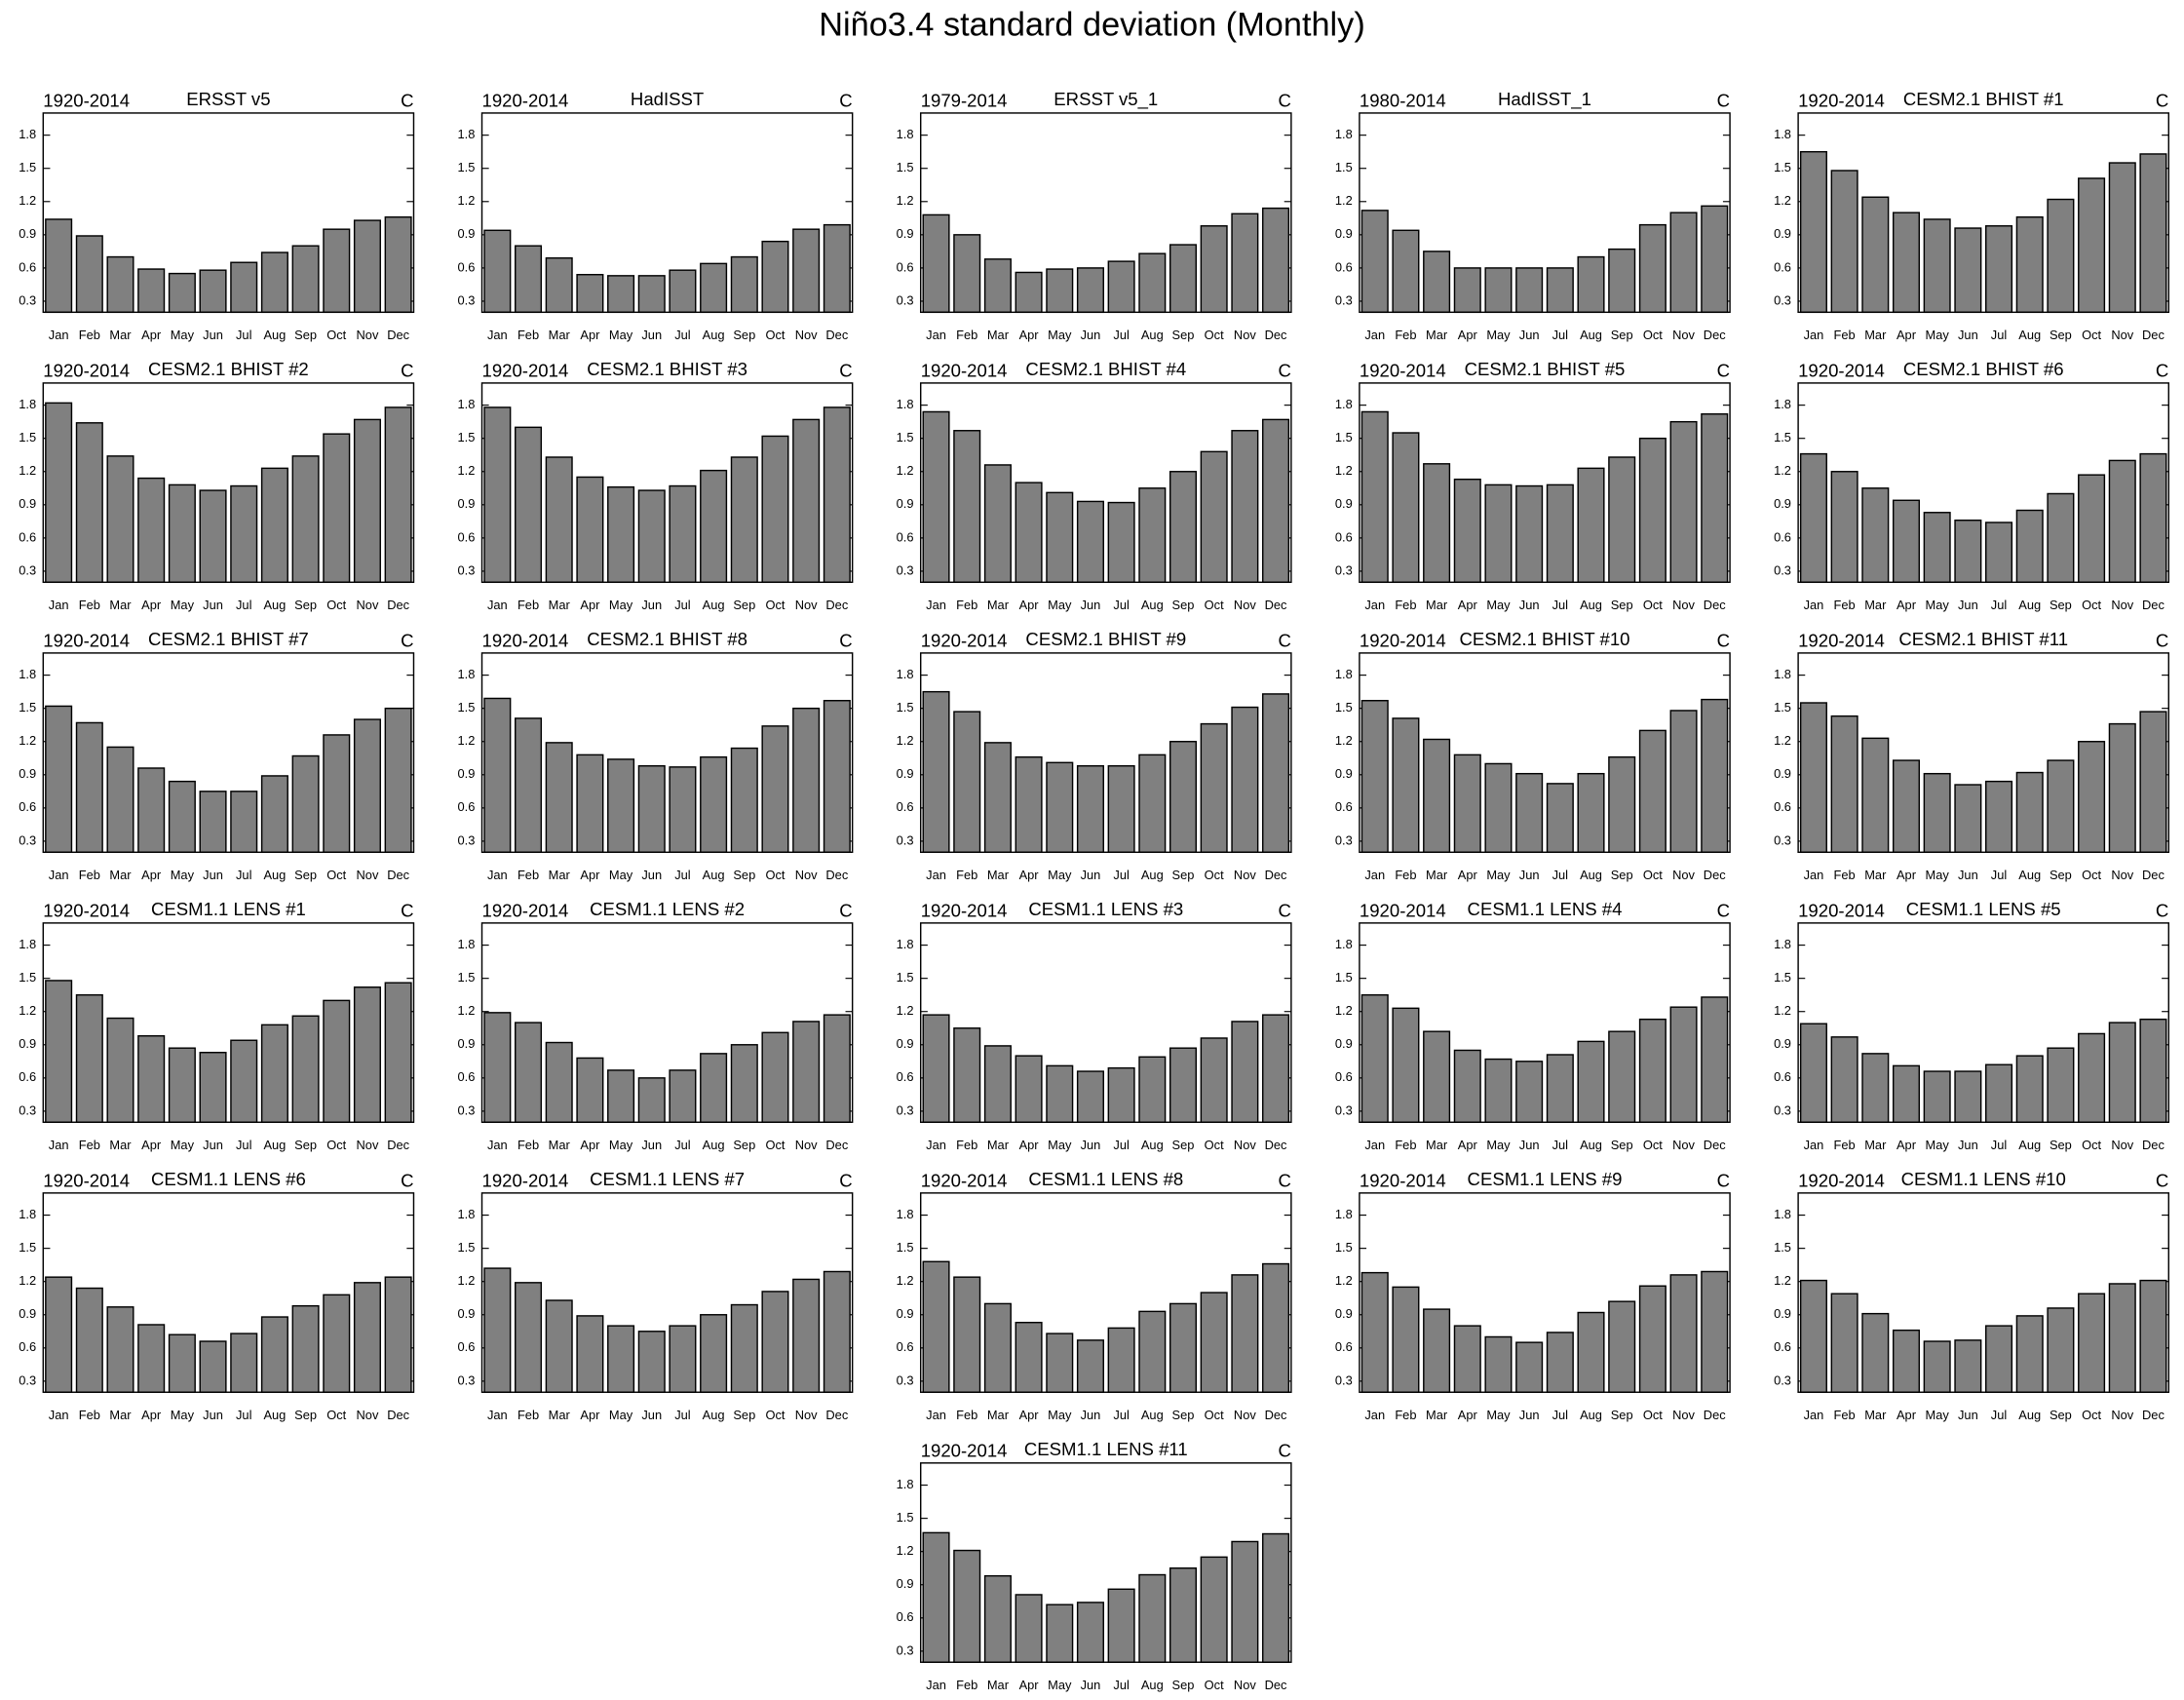 The image size is (2184, 1700). I want to click on y-tick-label: 1.2, so click(27, 1011).